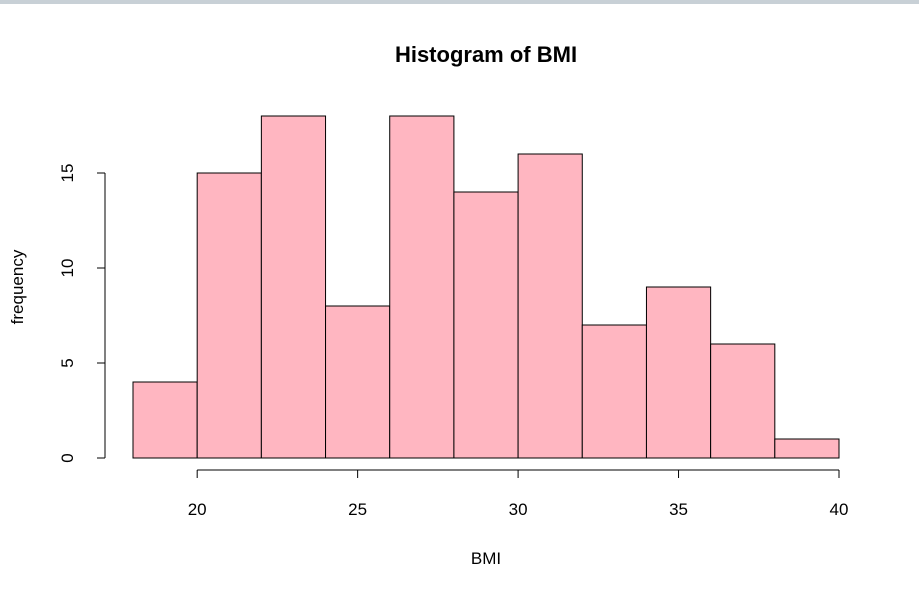 The width and height of the screenshot is (919, 595). What do you see at coordinates (197, 509) in the screenshot?
I see `x-tick-label: 20` at bounding box center [197, 509].